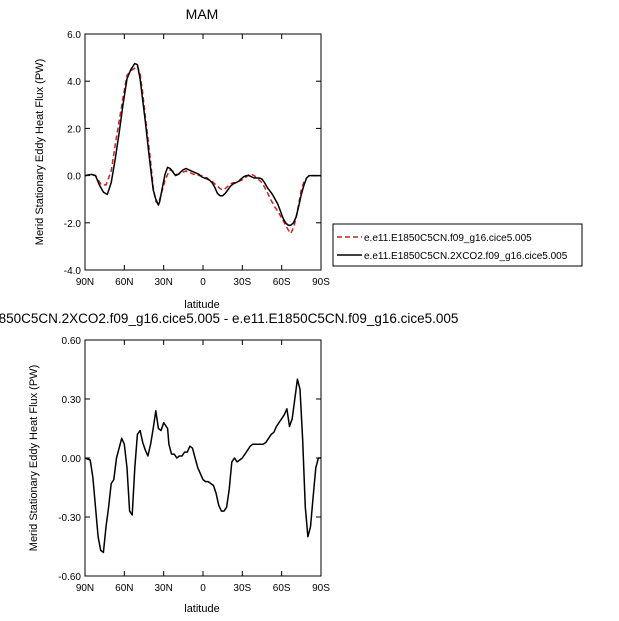 The image size is (619, 621). What do you see at coordinates (74, 177) in the screenshot?
I see `y-tick-label: 0.0` at bounding box center [74, 177].